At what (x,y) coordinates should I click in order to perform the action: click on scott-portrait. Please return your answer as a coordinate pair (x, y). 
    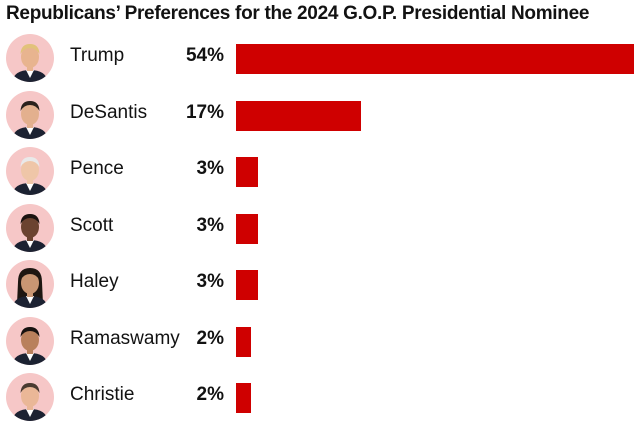
    Looking at the image, I should click on (30, 227).